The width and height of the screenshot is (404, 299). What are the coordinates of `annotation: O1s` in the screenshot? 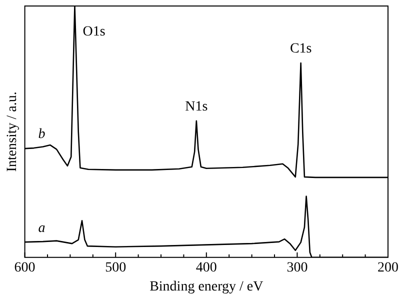 It's located at (94, 32).